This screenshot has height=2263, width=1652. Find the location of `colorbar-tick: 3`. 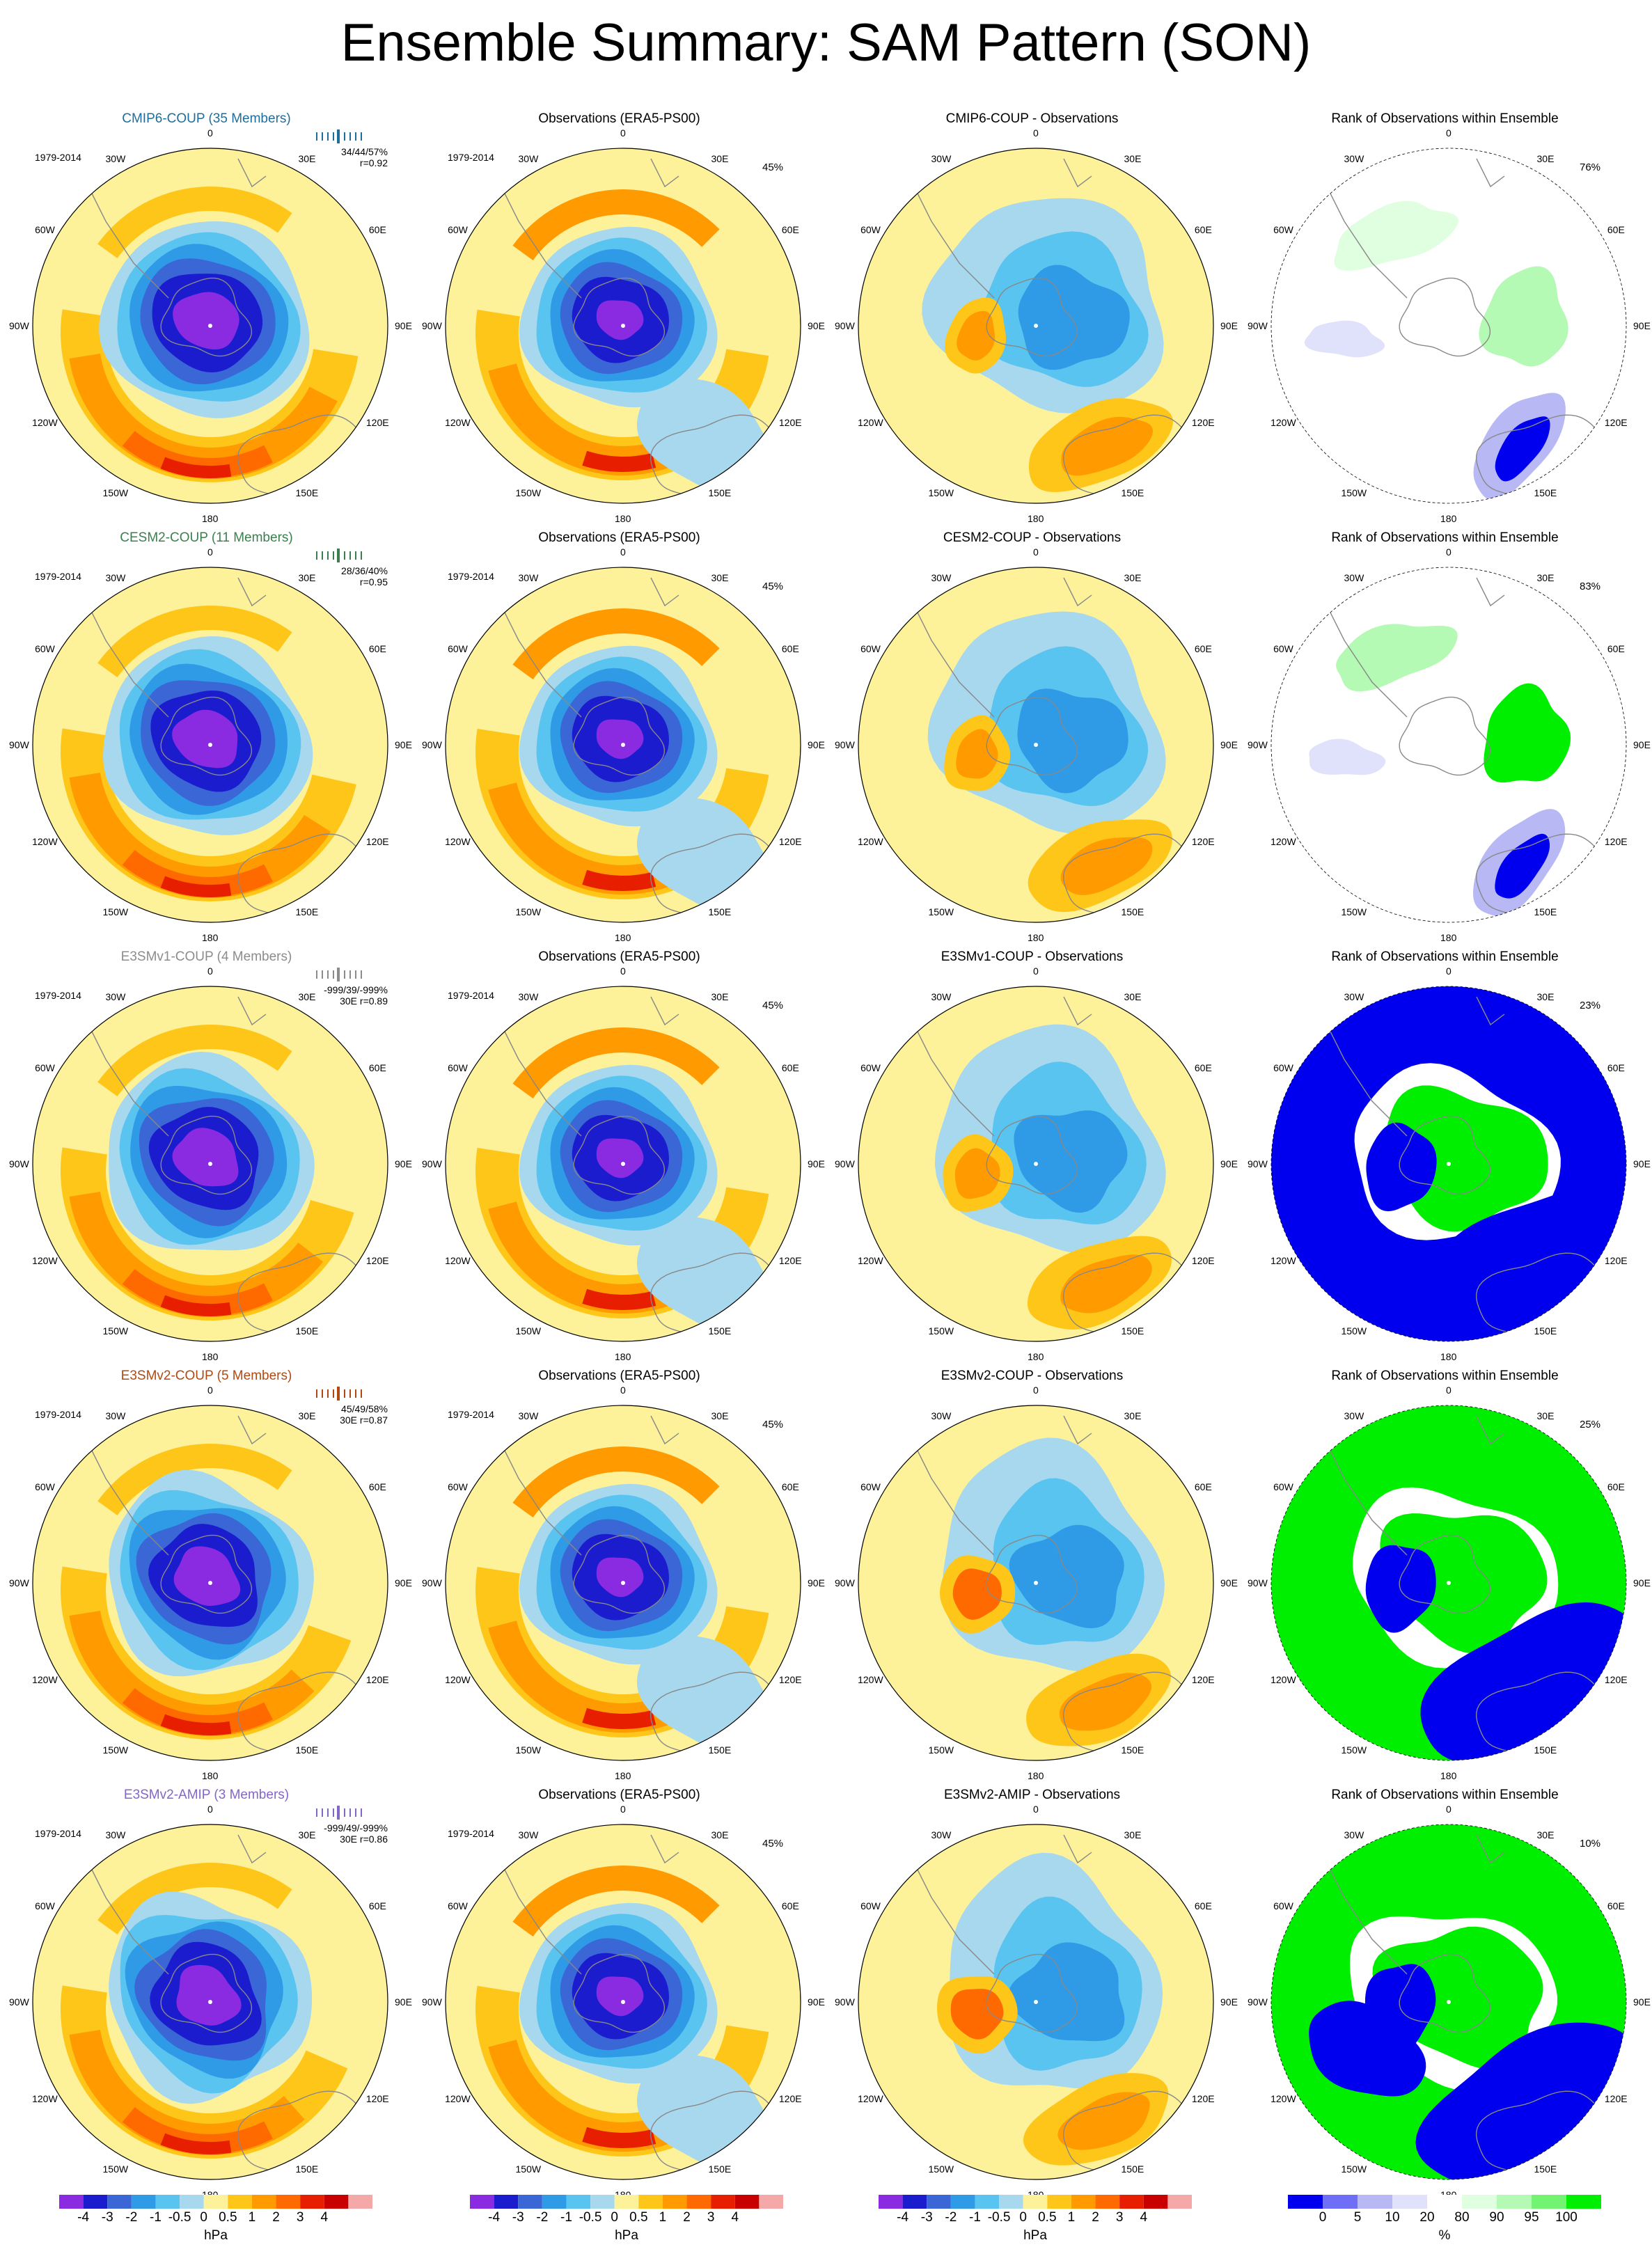

colorbar-tick: 3 is located at coordinates (711, 2217).